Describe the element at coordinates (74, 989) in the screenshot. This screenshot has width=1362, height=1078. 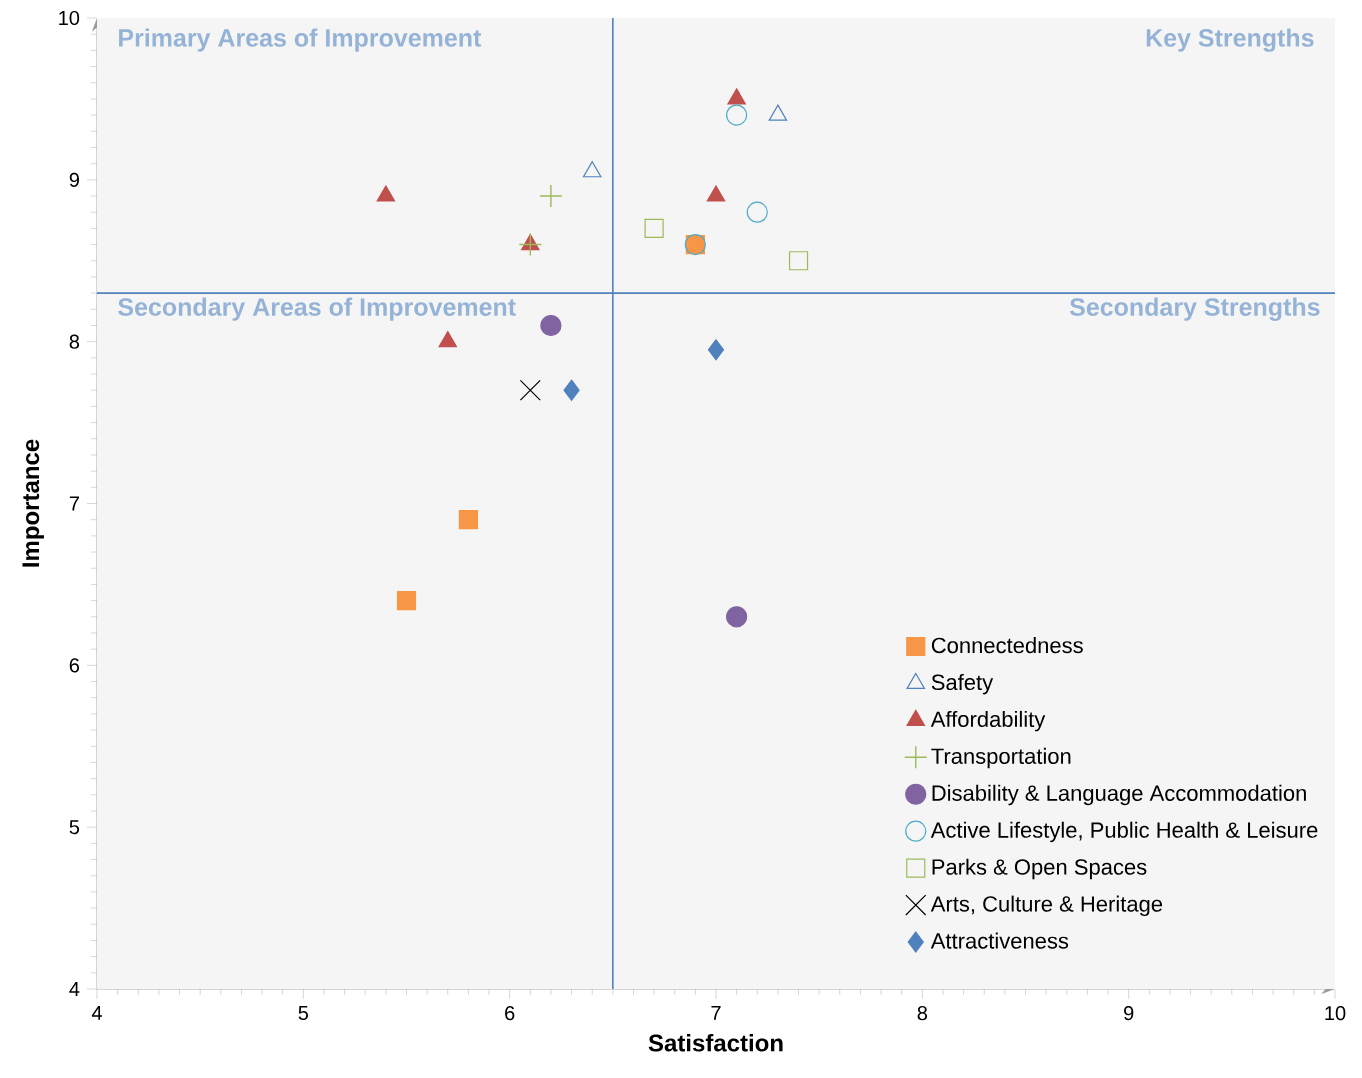
I see `y-tick-label: 4` at that location.